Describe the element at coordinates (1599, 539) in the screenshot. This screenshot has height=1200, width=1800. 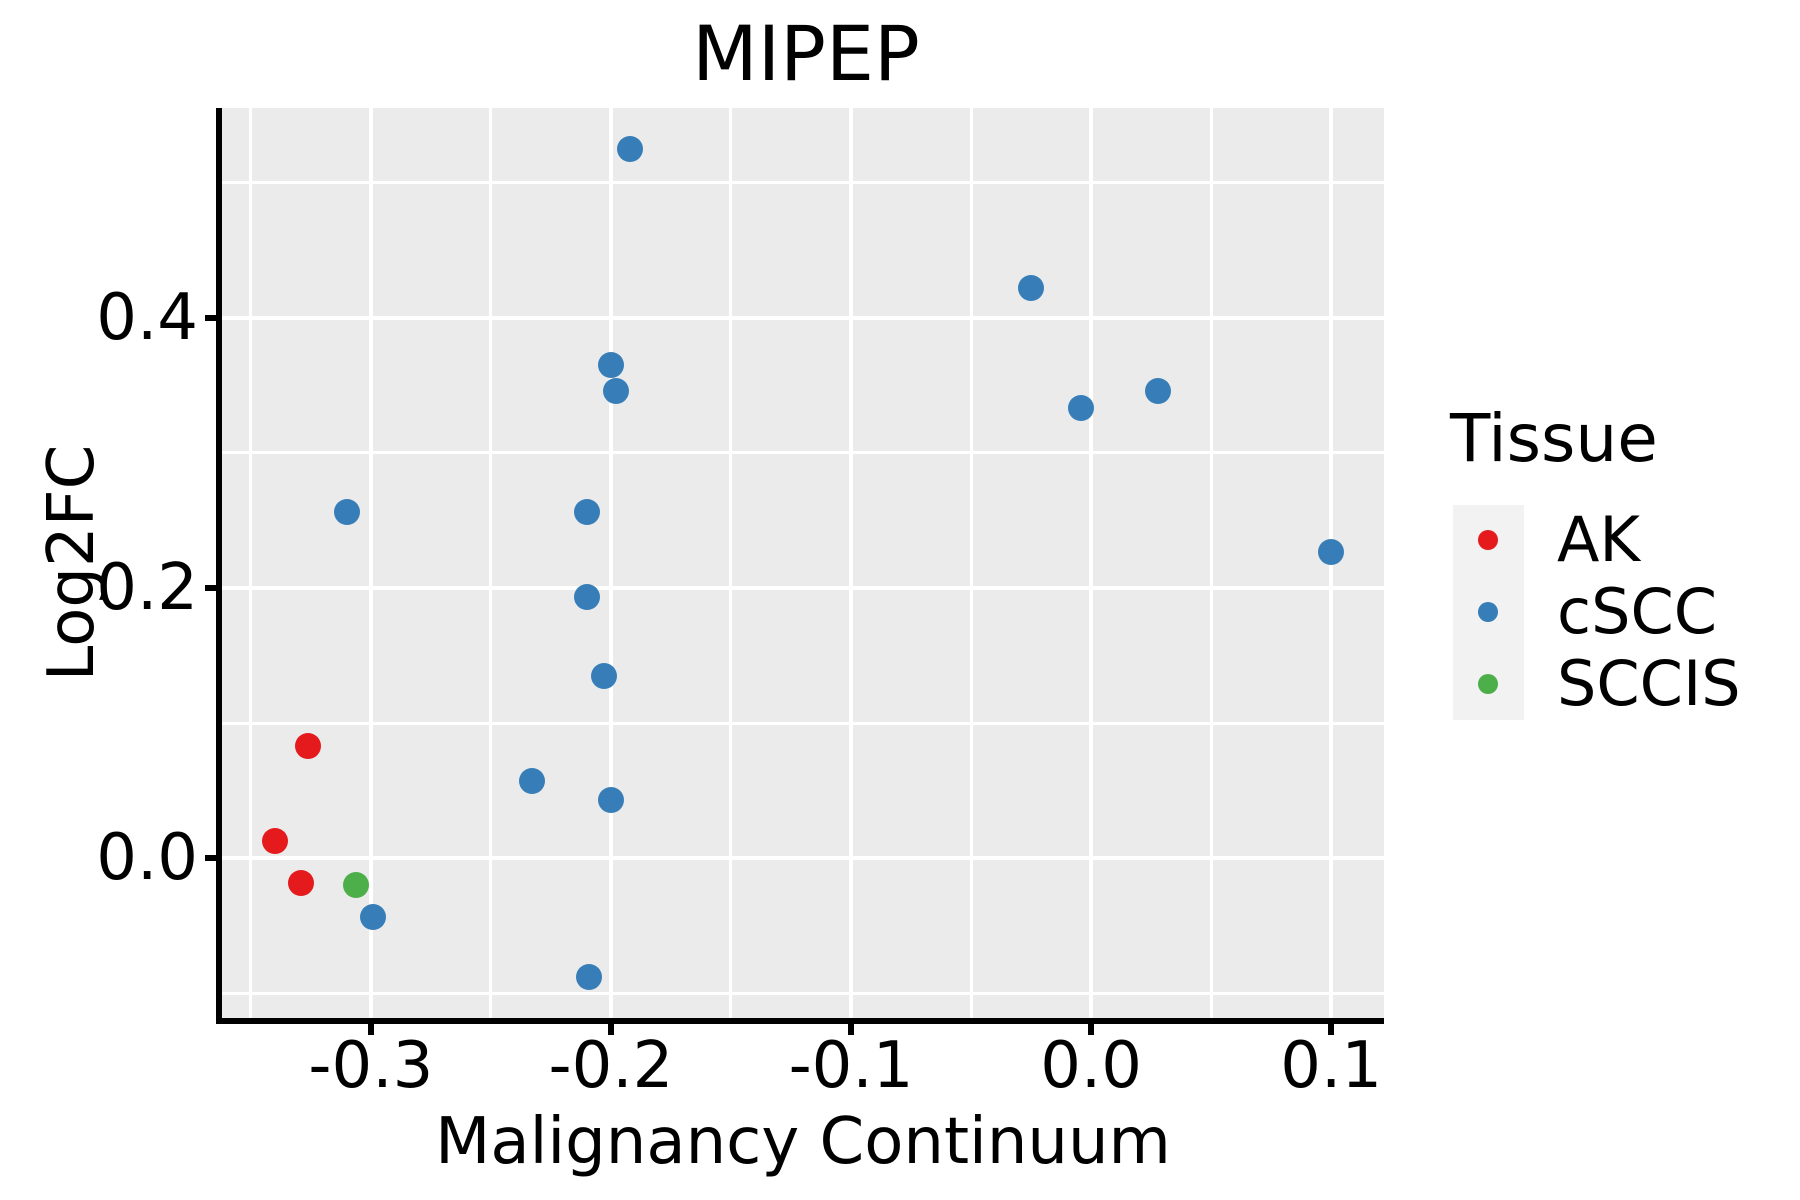
I see `legend-label-ak: AK` at that location.